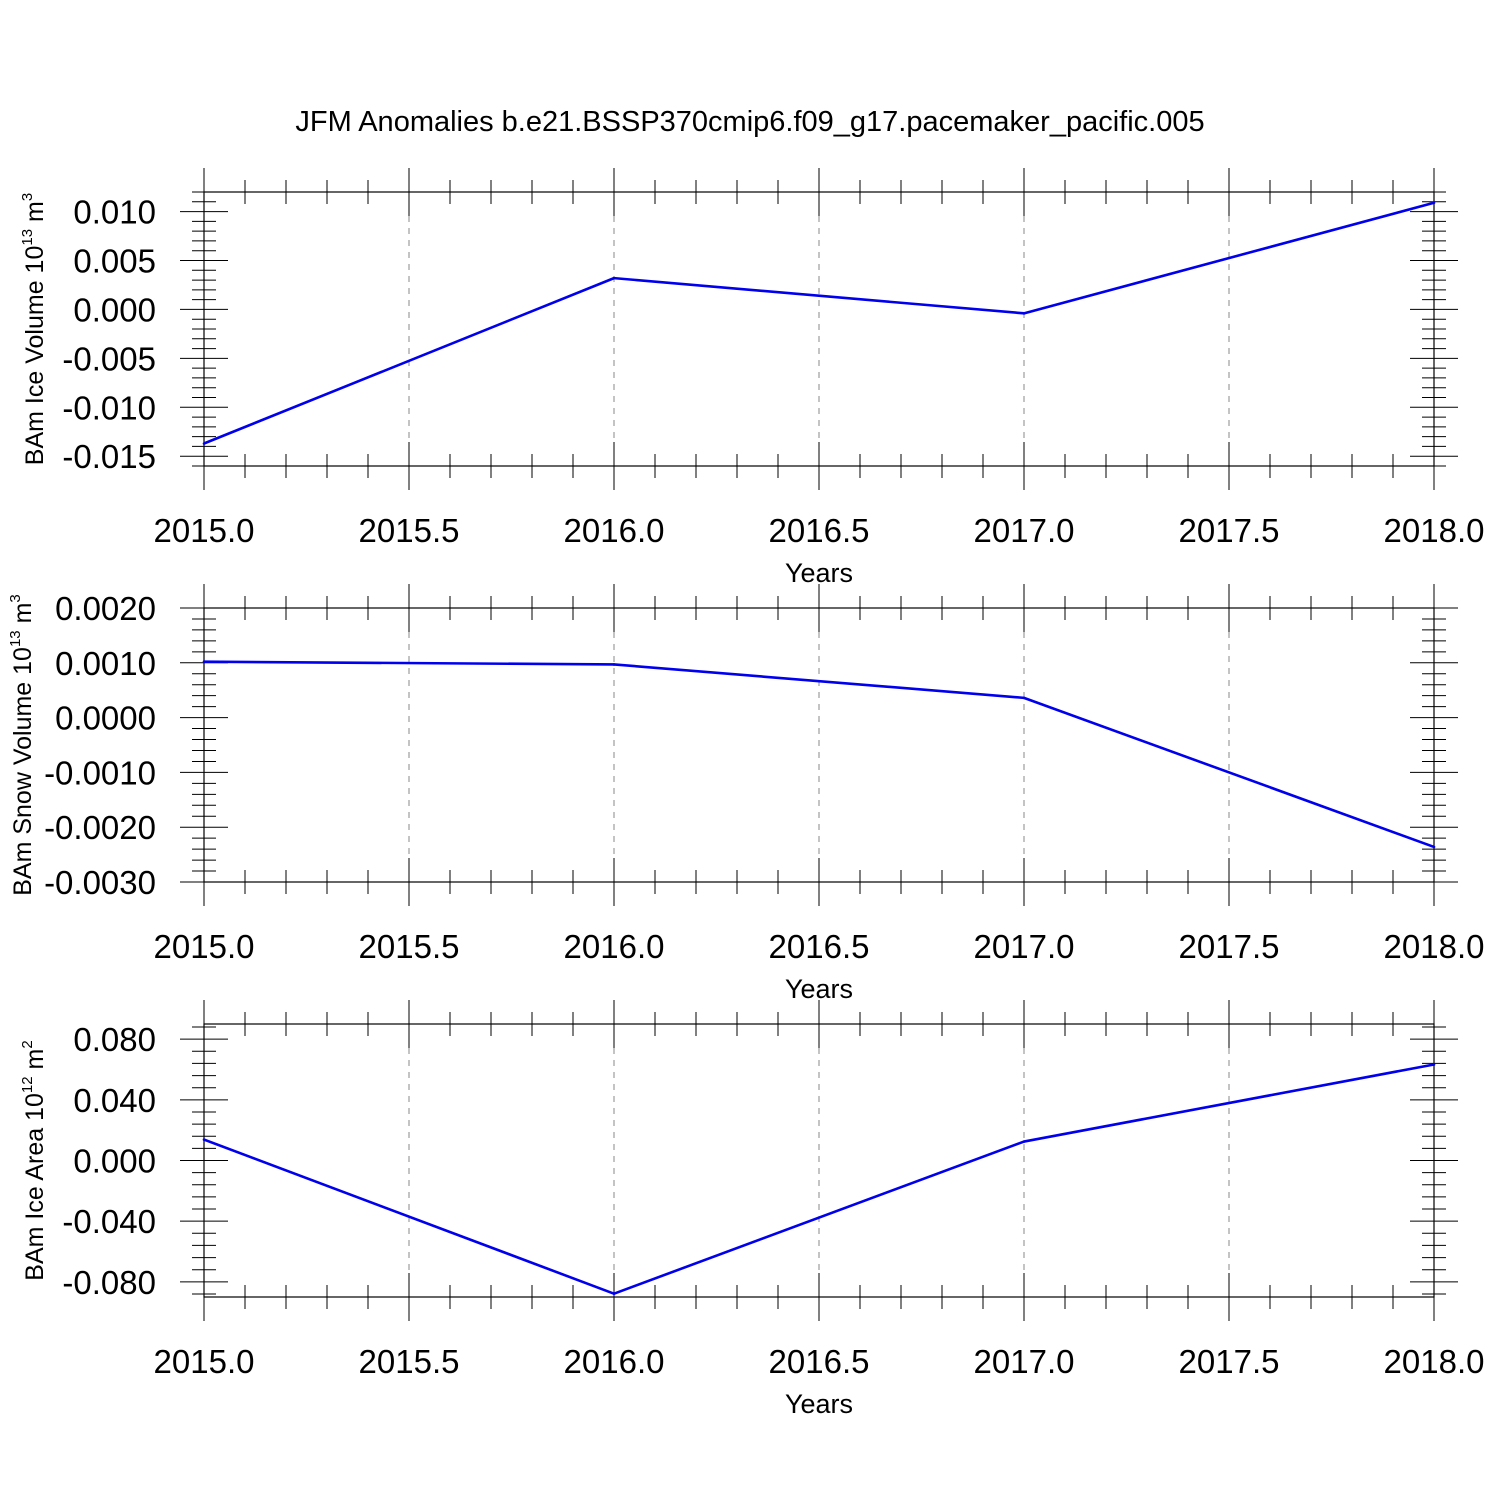 The height and width of the screenshot is (1500, 1500). What do you see at coordinates (23, 771) in the screenshot?
I see `y-axis-title-main: BAm Snow Volume 10` at bounding box center [23, 771].